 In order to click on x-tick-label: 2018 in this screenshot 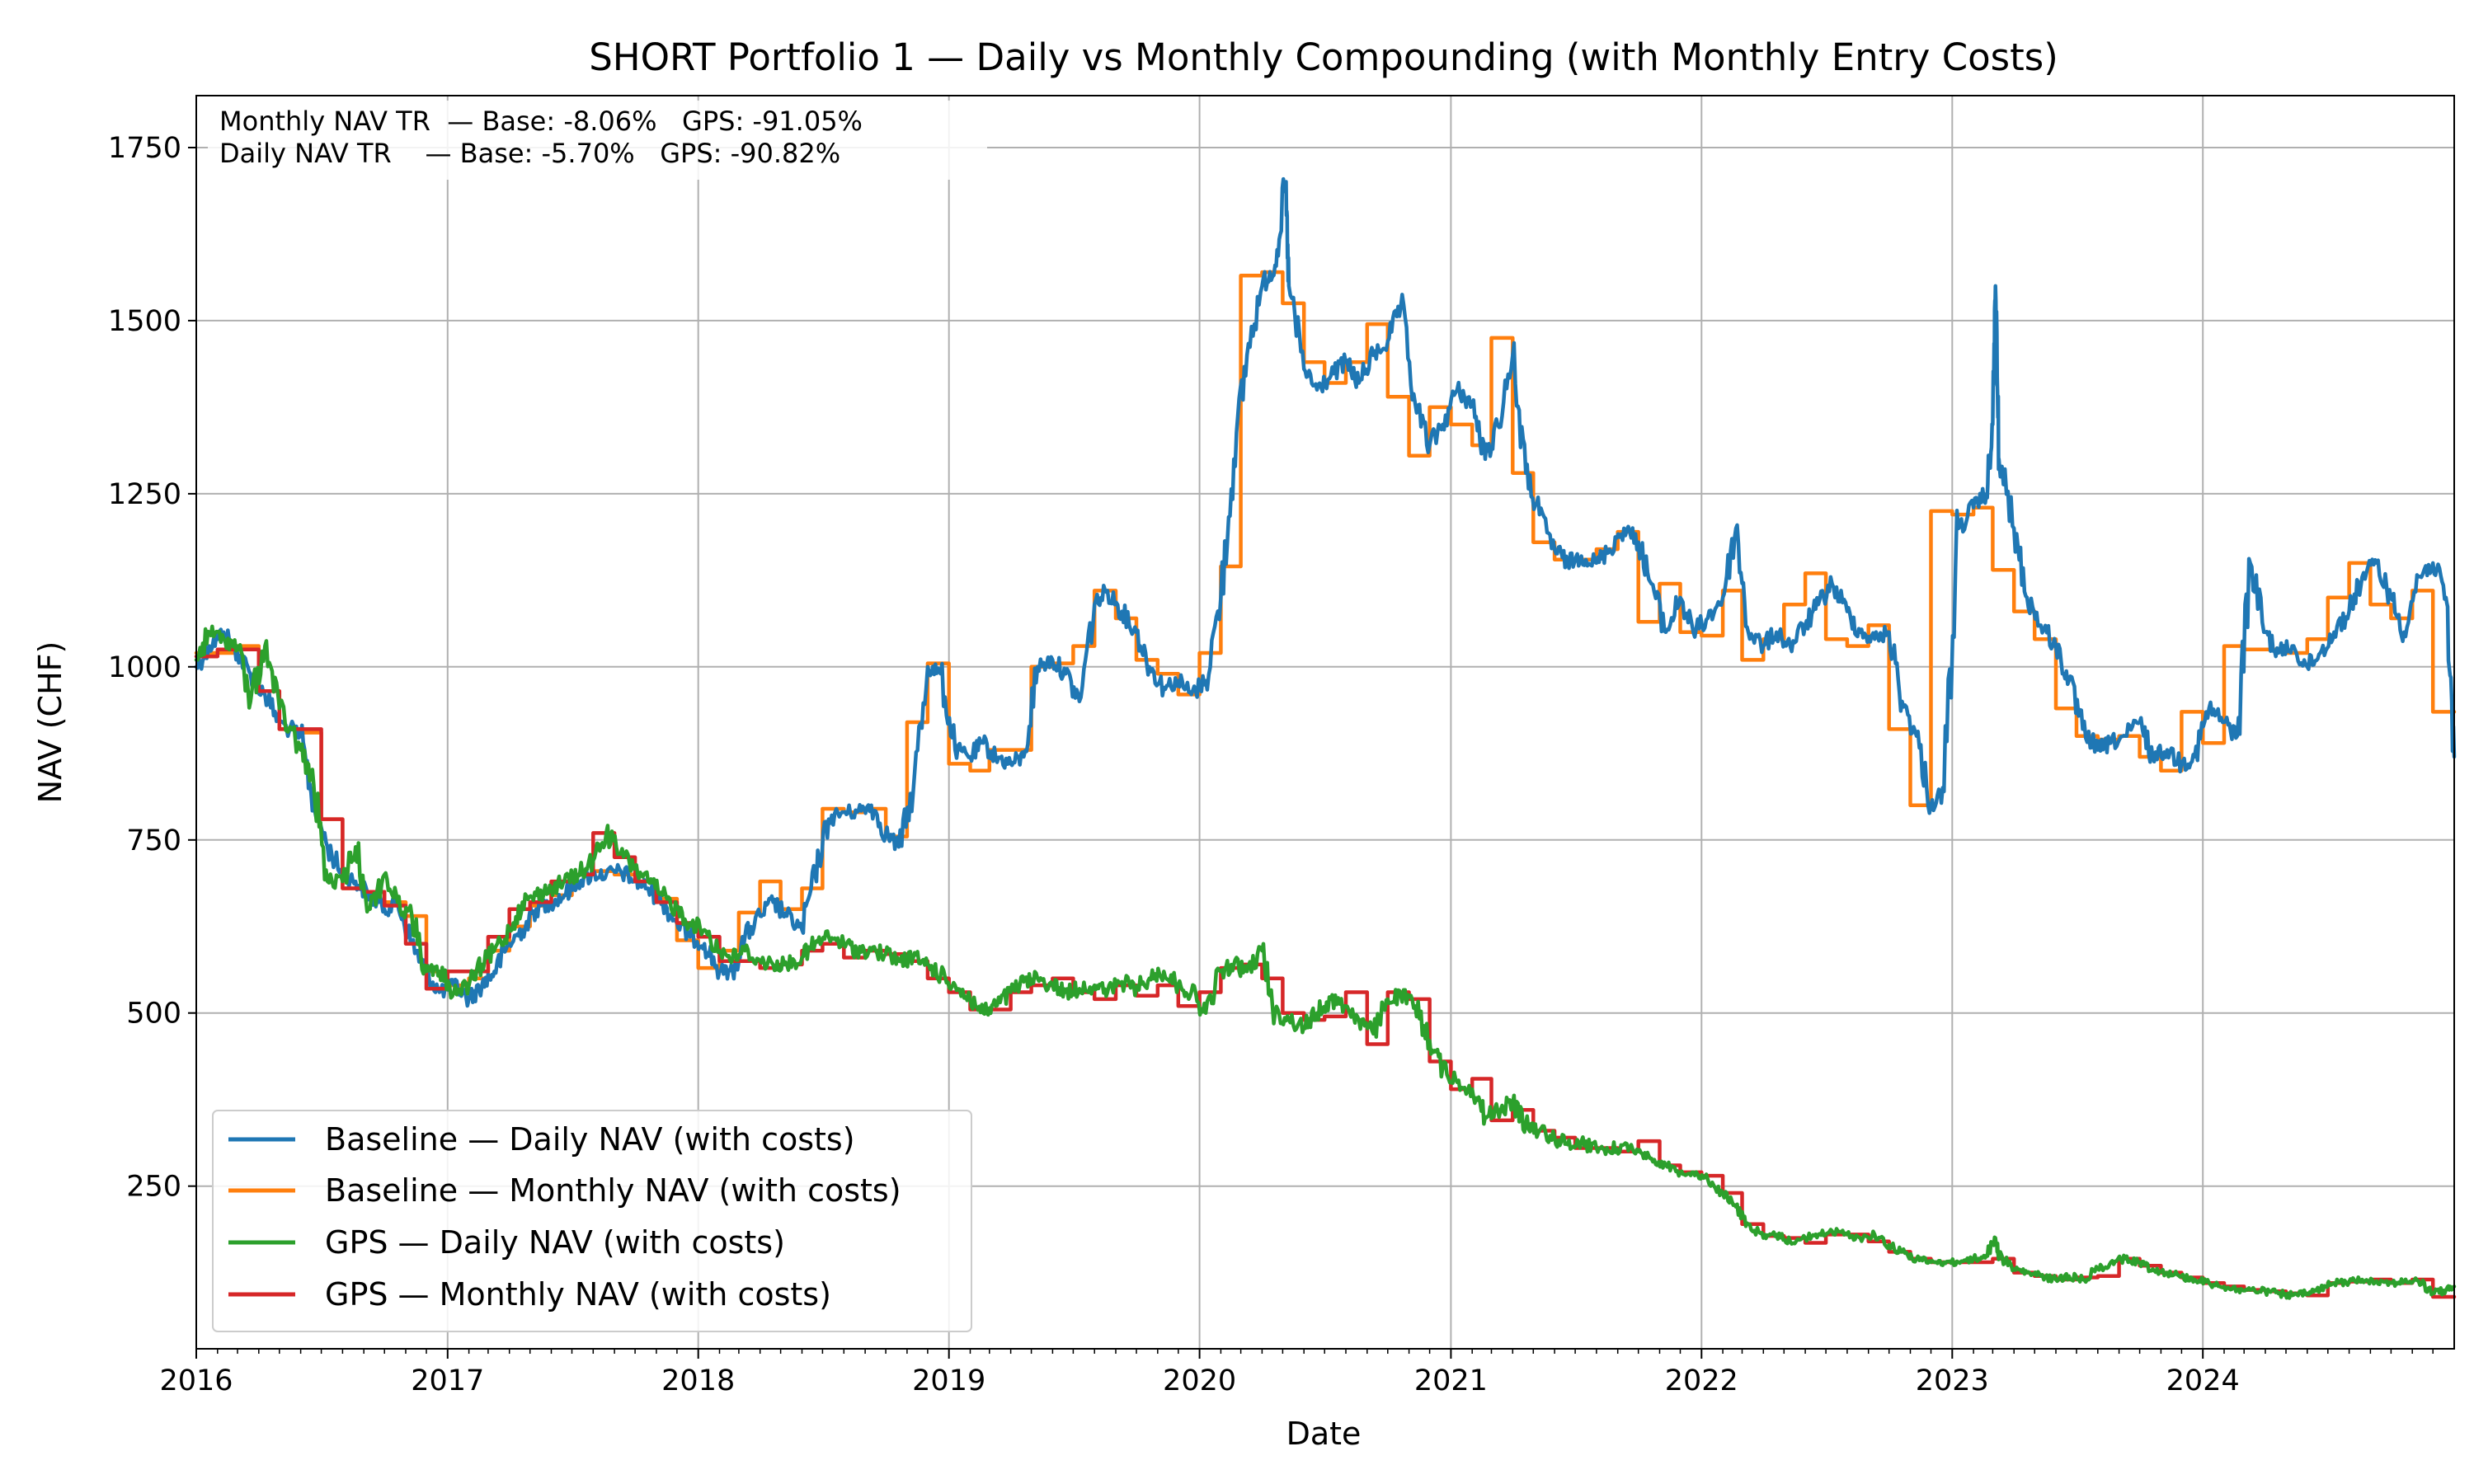, I will do `click(698, 1380)`.